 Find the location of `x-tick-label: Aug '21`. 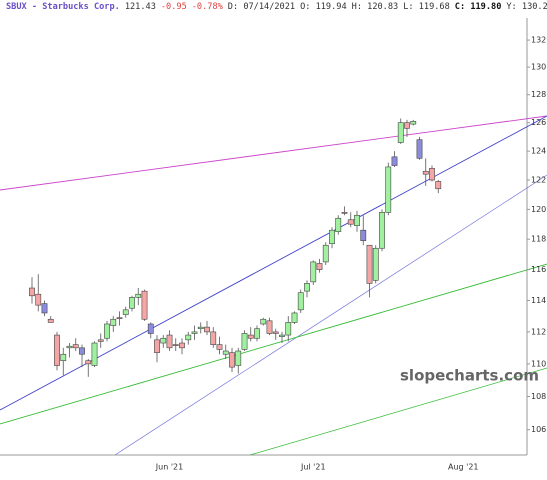

x-tick-label: Aug '21 is located at coordinates (463, 467).